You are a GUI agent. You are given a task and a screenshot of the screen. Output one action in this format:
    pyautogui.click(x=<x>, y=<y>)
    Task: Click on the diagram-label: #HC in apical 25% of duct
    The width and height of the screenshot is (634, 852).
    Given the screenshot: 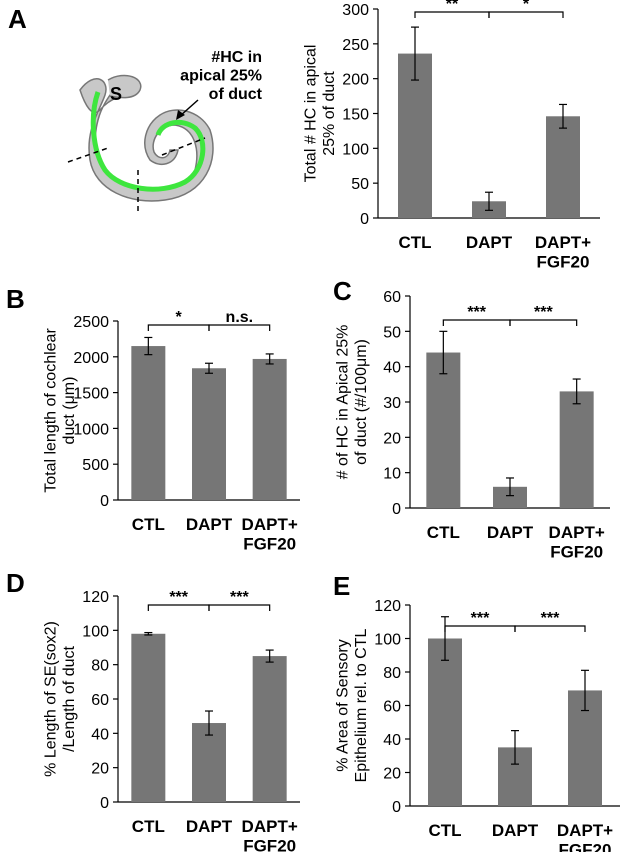 What is the action you would take?
    pyautogui.click(x=221, y=76)
    